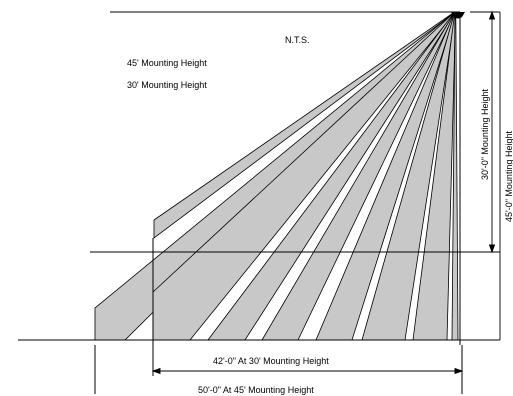 The image size is (513, 396). What do you see at coordinates (297, 40) in the screenshot?
I see `nts-note: N.T.S.` at bounding box center [297, 40].